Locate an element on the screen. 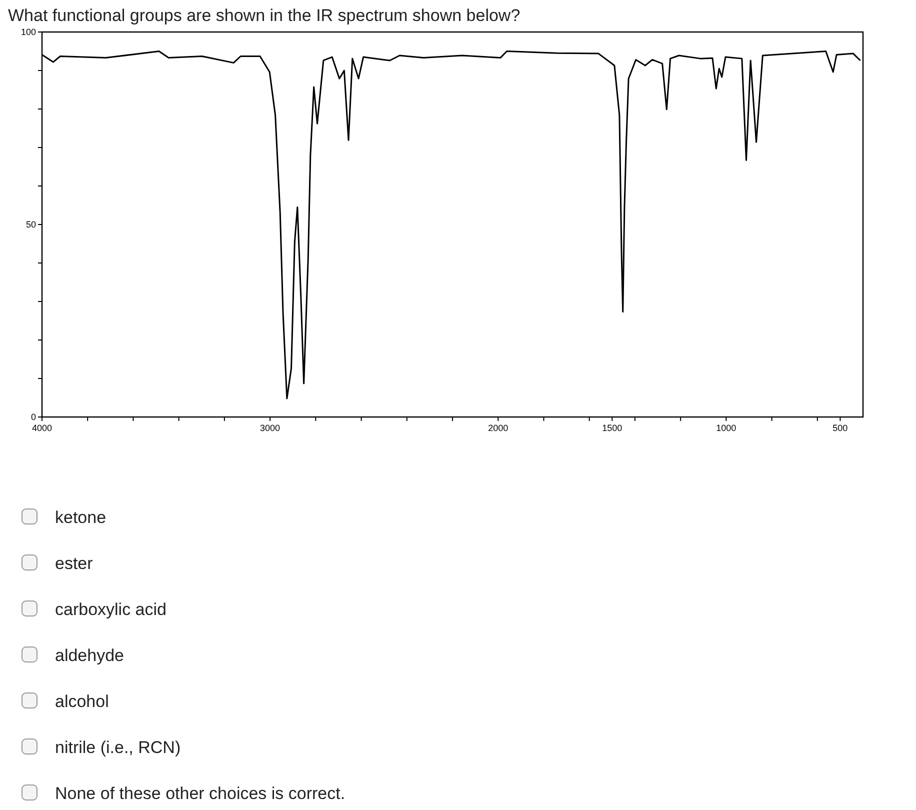  text: alcohol is located at coordinates (82, 701).